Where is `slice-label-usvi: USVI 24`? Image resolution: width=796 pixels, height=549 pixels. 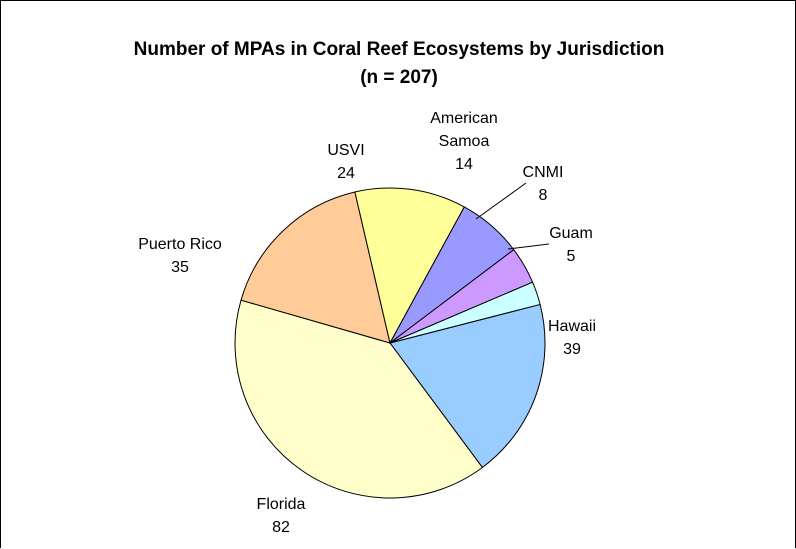
slice-label-usvi: USVI 24 is located at coordinates (345, 162).